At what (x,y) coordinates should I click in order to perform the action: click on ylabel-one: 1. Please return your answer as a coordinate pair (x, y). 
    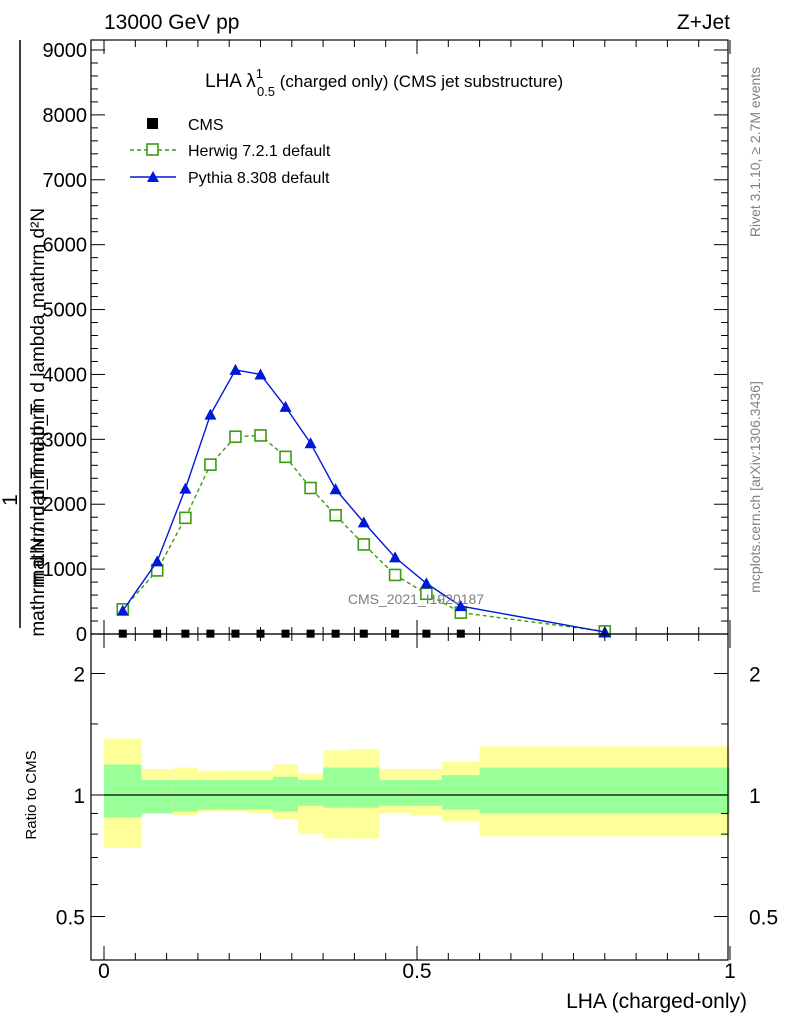
    Looking at the image, I should click on (11, 500).